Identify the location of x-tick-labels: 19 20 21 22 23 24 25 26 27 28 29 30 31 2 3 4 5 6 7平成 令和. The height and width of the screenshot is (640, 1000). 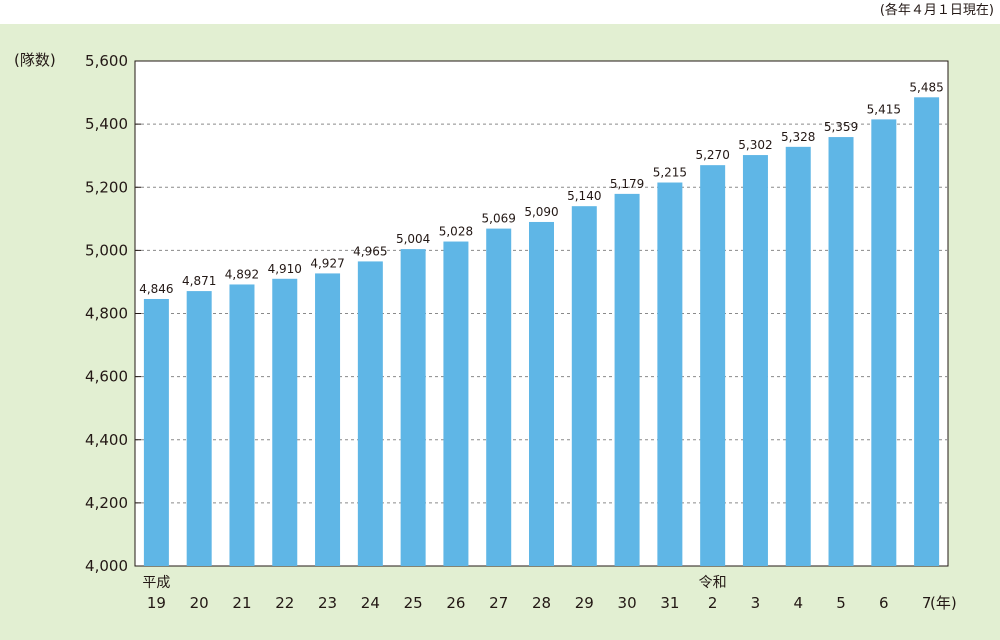
(536, 593).